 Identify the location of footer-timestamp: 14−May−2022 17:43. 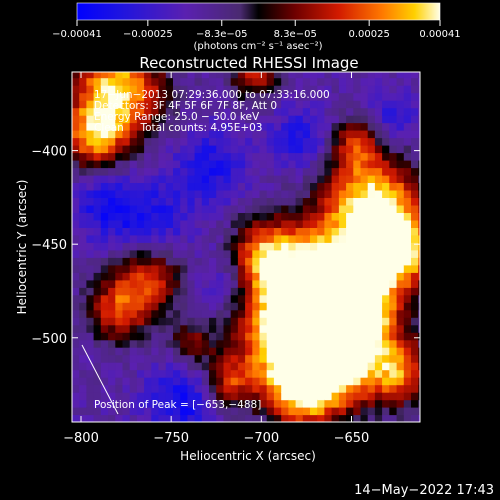
(424, 490).